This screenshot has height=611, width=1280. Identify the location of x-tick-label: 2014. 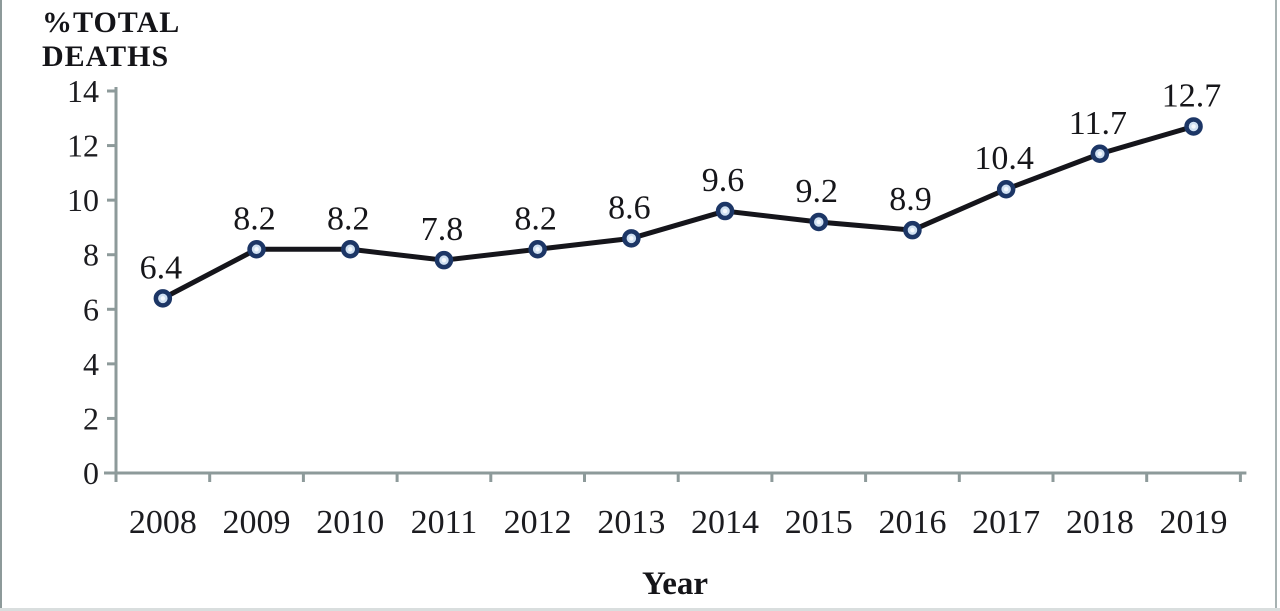
(725, 522).